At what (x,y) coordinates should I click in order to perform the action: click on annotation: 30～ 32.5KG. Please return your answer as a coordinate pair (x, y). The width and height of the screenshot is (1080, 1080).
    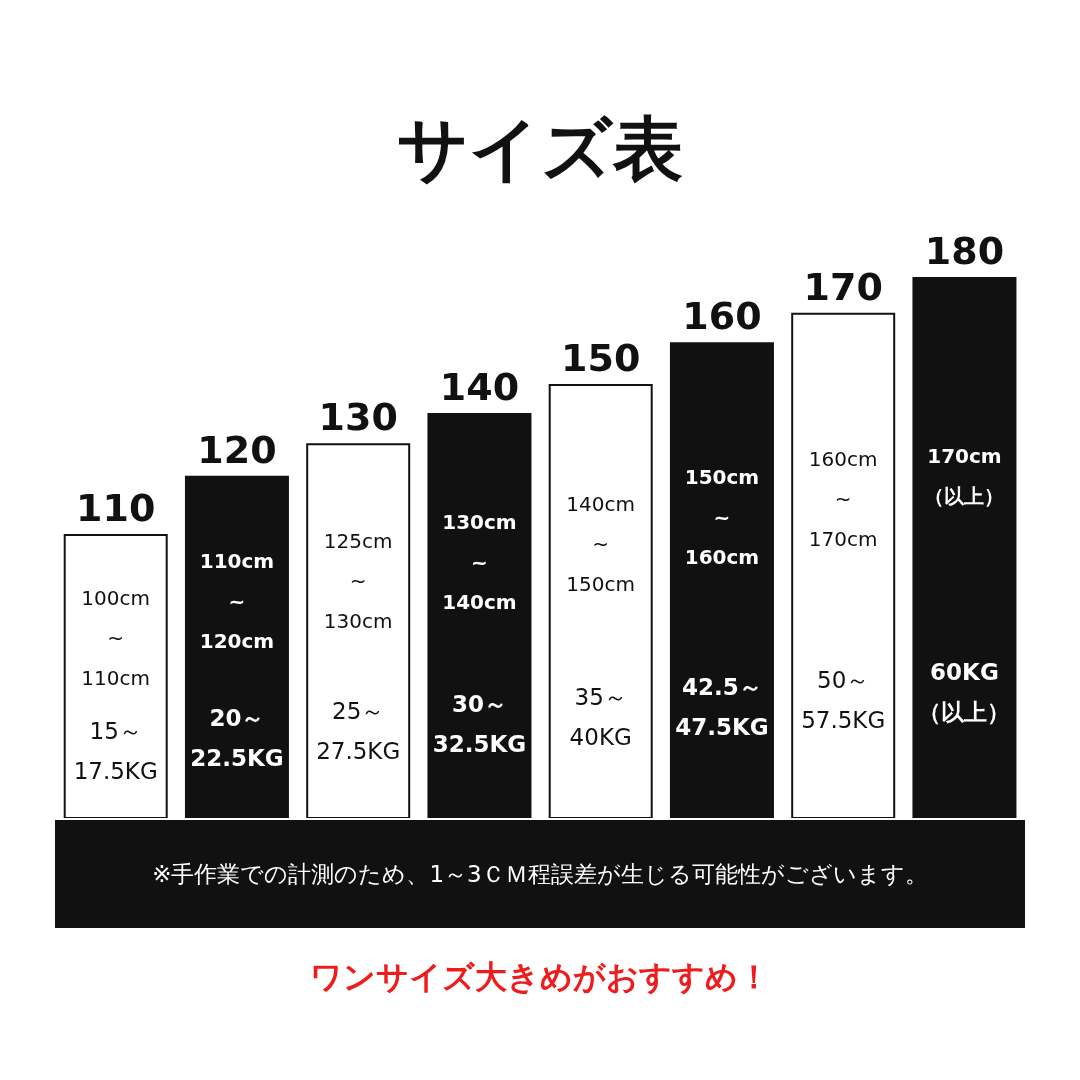
    Looking at the image, I should click on (479, 723).